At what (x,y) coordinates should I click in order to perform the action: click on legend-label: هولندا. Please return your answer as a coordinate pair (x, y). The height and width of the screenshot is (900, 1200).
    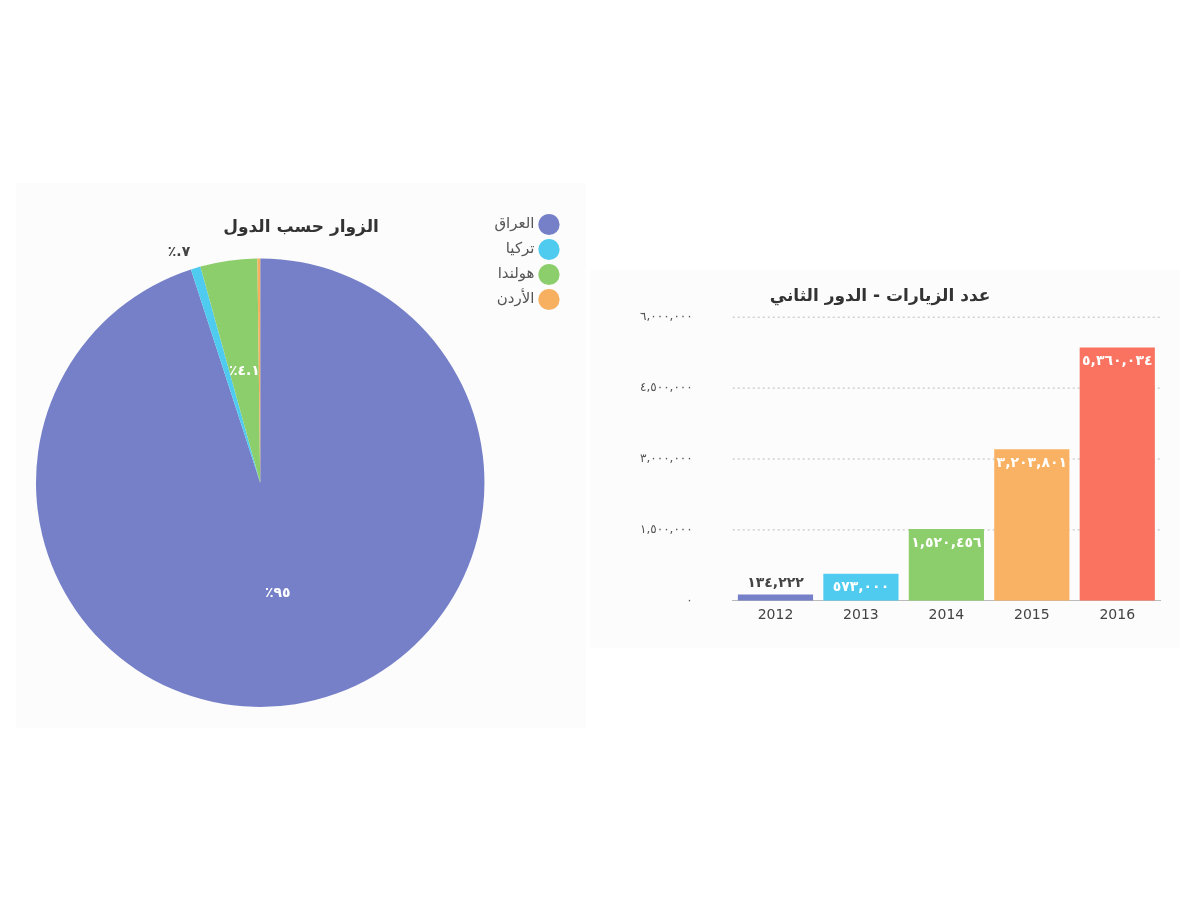
    Looking at the image, I should click on (516, 273).